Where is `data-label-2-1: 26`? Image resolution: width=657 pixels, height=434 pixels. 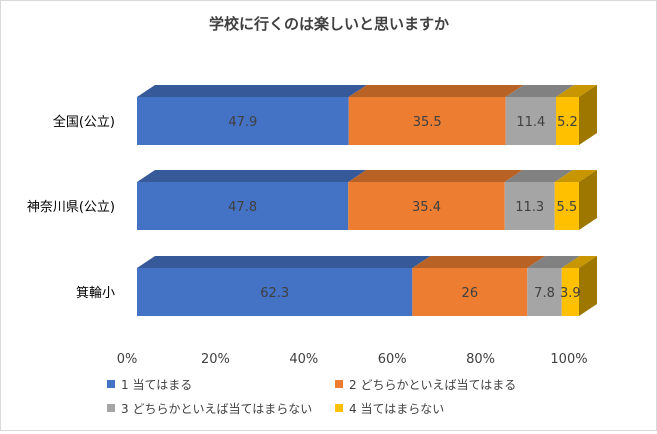 data-label-2-1: 26 is located at coordinates (470, 293).